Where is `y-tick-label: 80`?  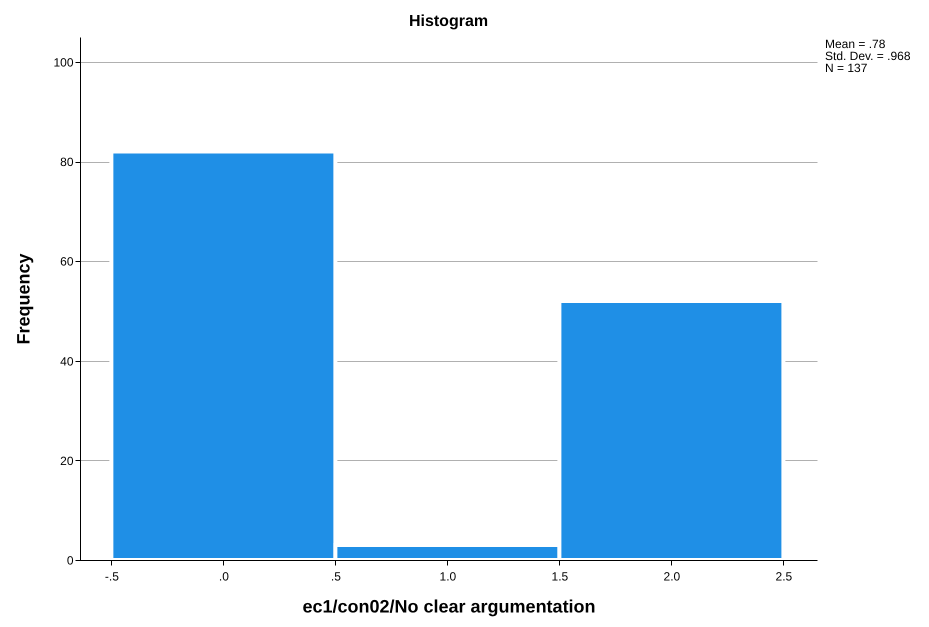 y-tick-label: 80 is located at coordinates (67, 162).